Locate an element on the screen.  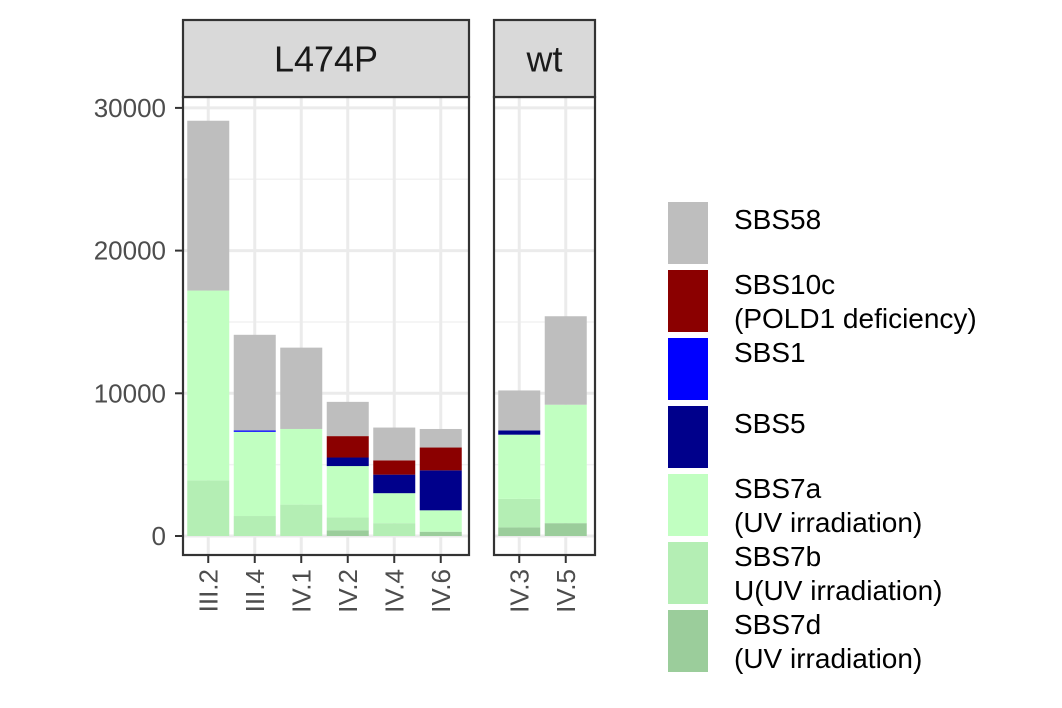
x-tick-label: III.2 is located at coordinates (208, 590).